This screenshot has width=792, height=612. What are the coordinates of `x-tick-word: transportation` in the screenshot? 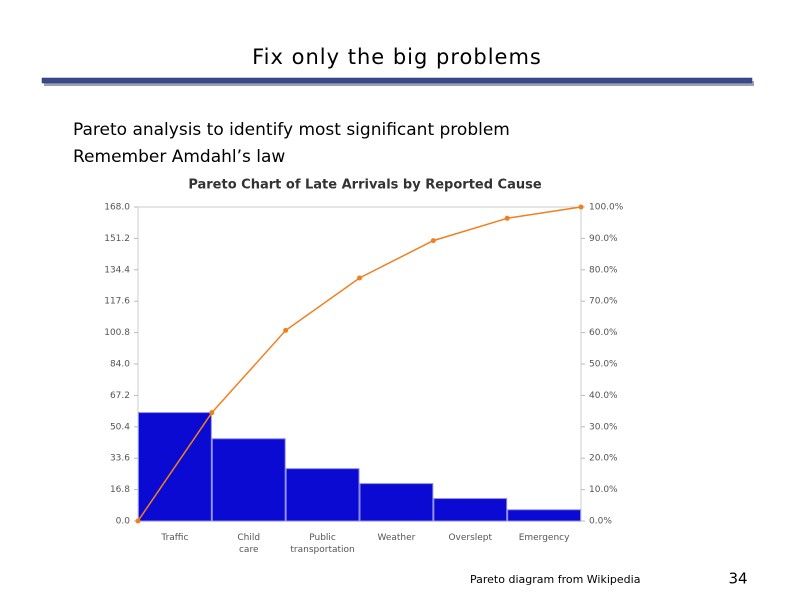 It's located at (322, 550).